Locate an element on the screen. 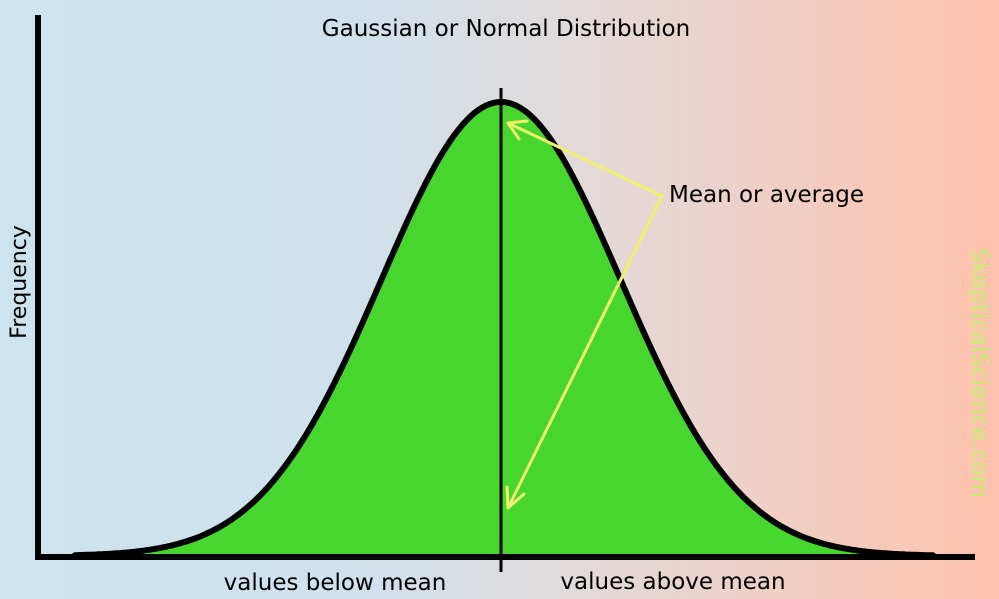 The height and width of the screenshot is (599, 999). diagram-title: Gaussian or Normal Distribution is located at coordinates (506, 29).